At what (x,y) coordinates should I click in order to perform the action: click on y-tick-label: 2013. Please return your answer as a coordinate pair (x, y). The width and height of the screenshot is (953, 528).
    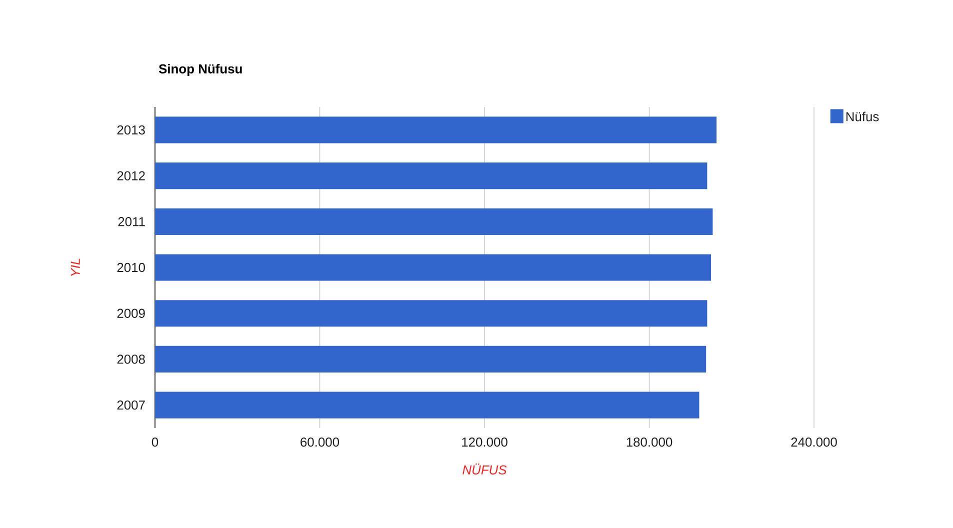
    Looking at the image, I should click on (131, 130).